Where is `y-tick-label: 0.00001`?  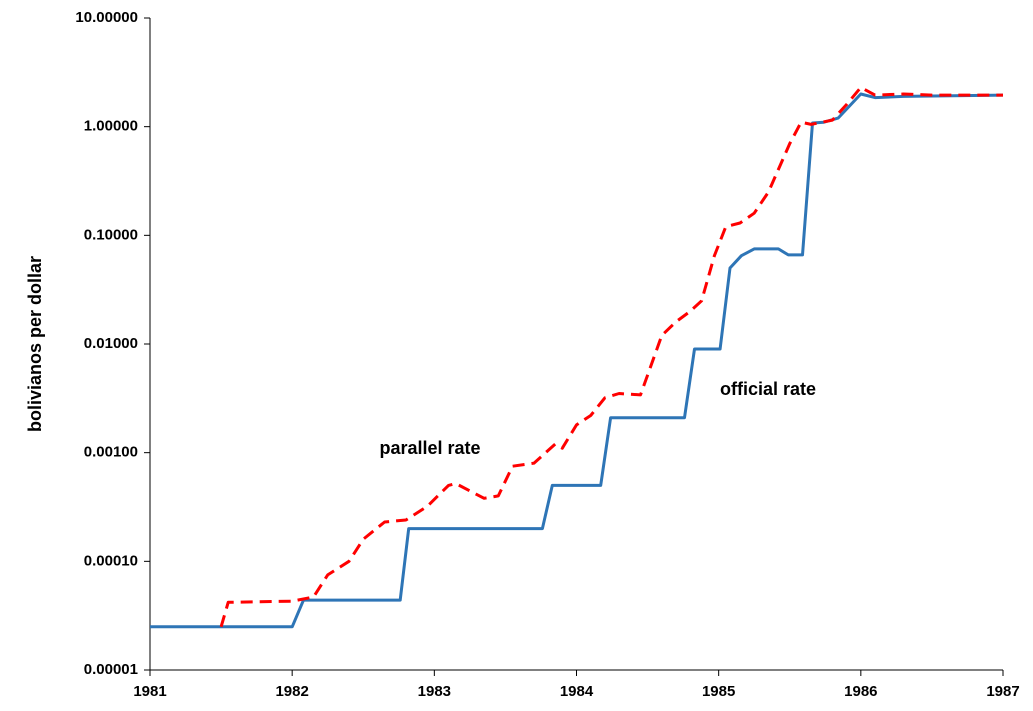 y-tick-label: 0.00001 is located at coordinates (111, 669).